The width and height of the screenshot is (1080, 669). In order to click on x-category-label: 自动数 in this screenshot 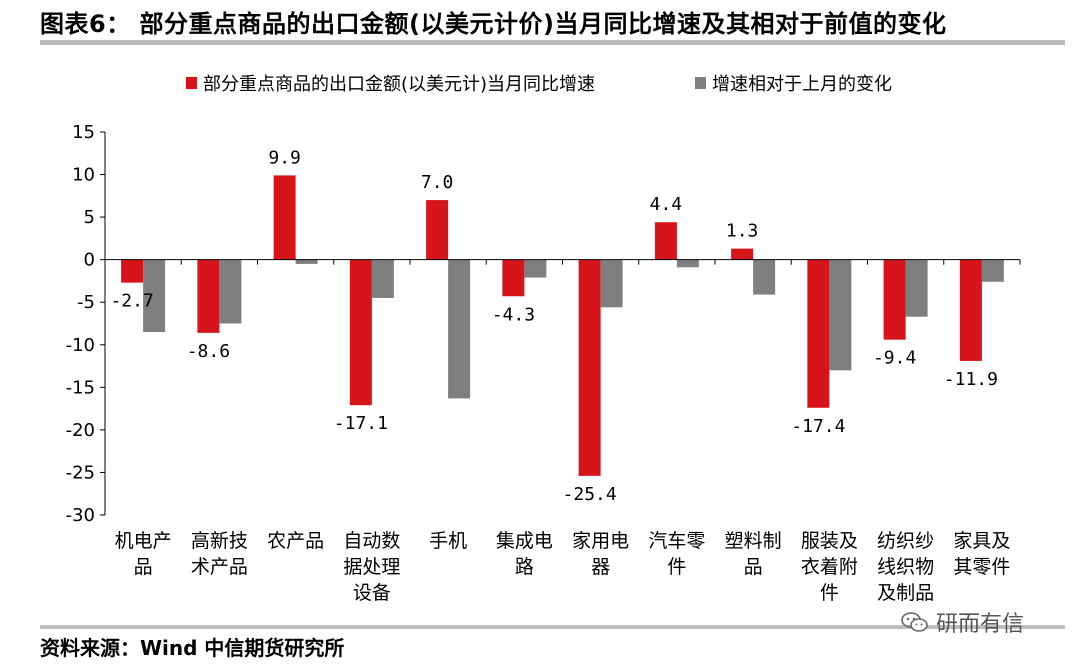, I will do `click(371, 541)`.